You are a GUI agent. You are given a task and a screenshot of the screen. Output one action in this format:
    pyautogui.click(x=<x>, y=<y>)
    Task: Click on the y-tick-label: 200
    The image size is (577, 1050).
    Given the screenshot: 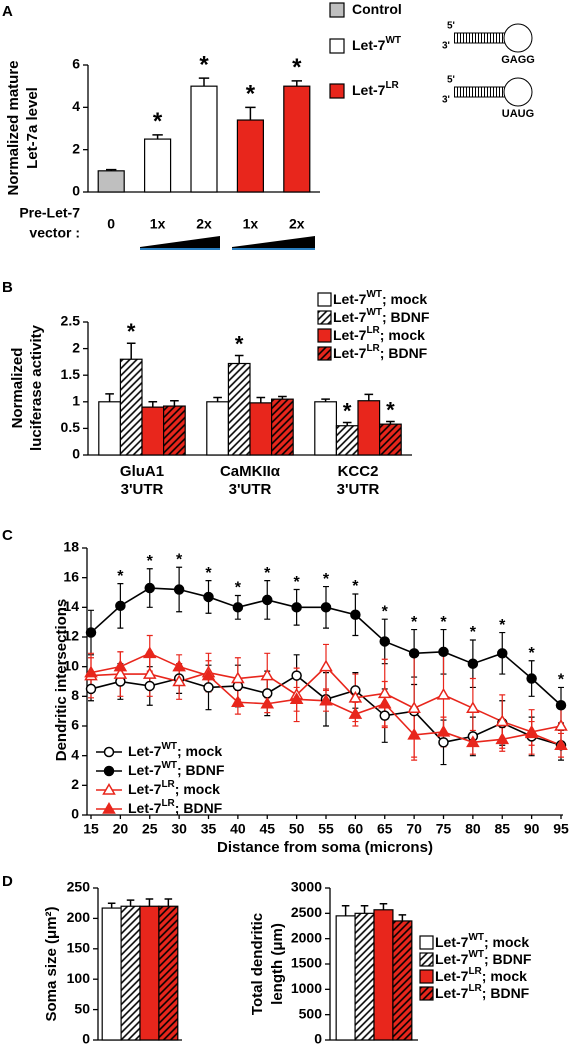 What is the action you would take?
    pyautogui.click(x=79, y=917)
    